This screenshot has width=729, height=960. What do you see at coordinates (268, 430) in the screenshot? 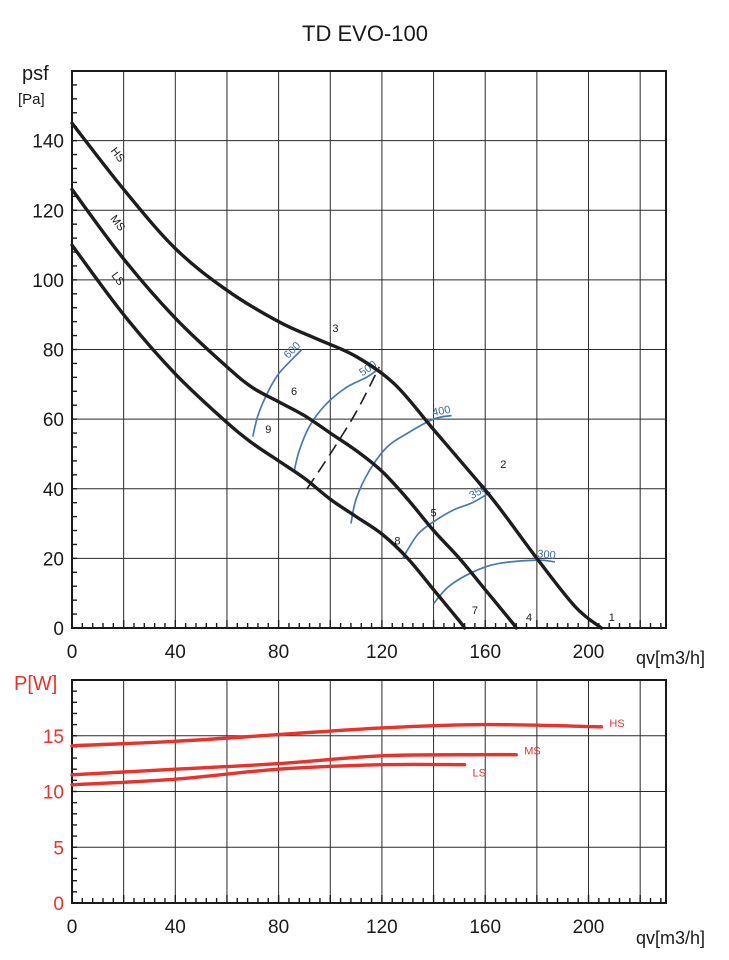
I see `operating-point-label: 9` at bounding box center [268, 430].